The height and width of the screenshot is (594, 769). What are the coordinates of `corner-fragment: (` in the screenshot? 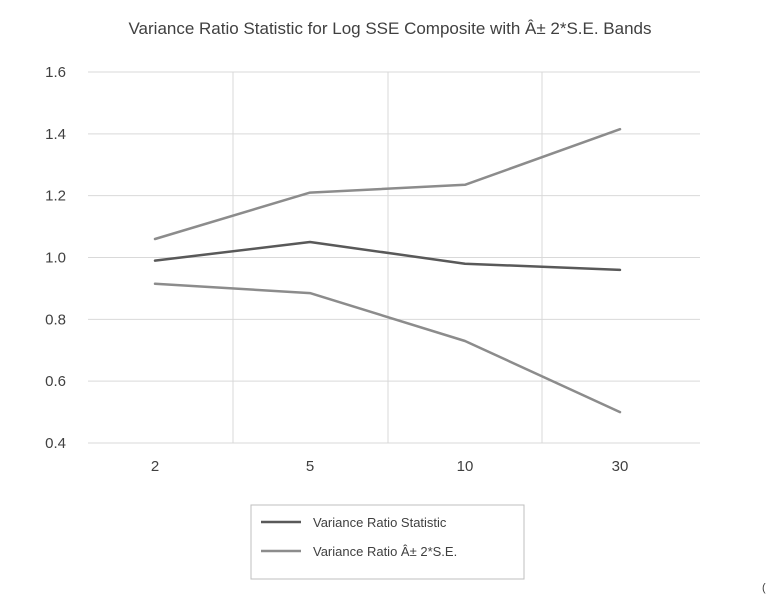 It's located at (764, 588).